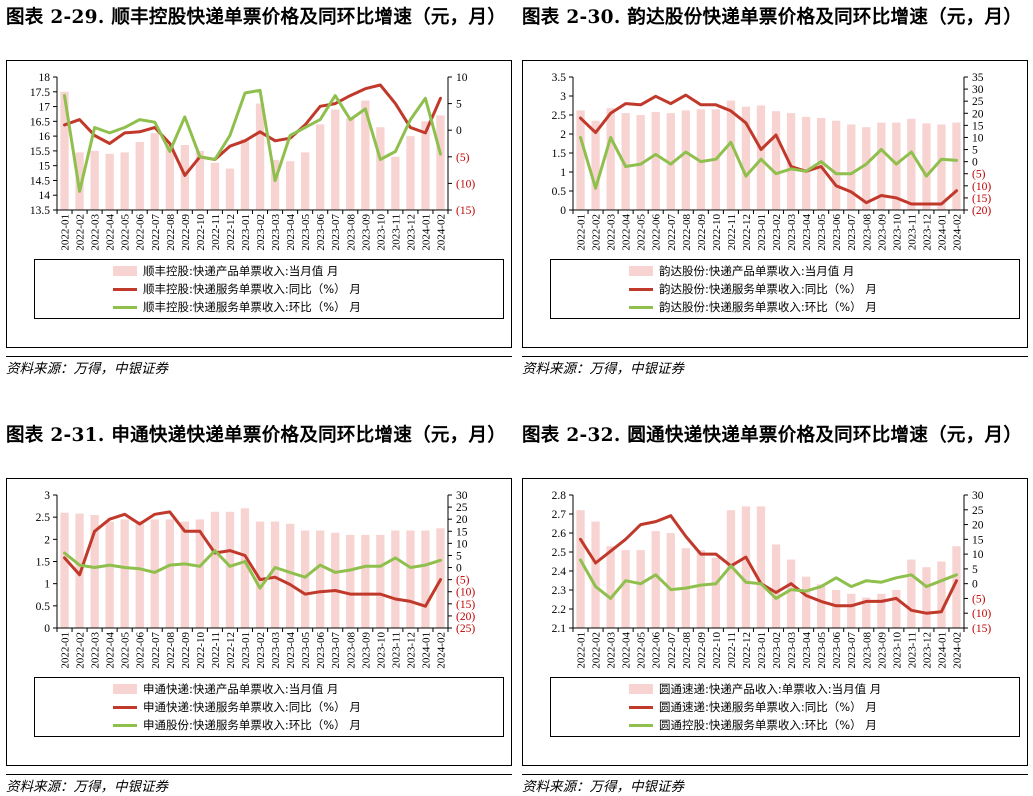 The width and height of the screenshot is (1033, 796). Describe the element at coordinates (559, 591) in the screenshot. I see `left-tick-label: 2.3` at that location.